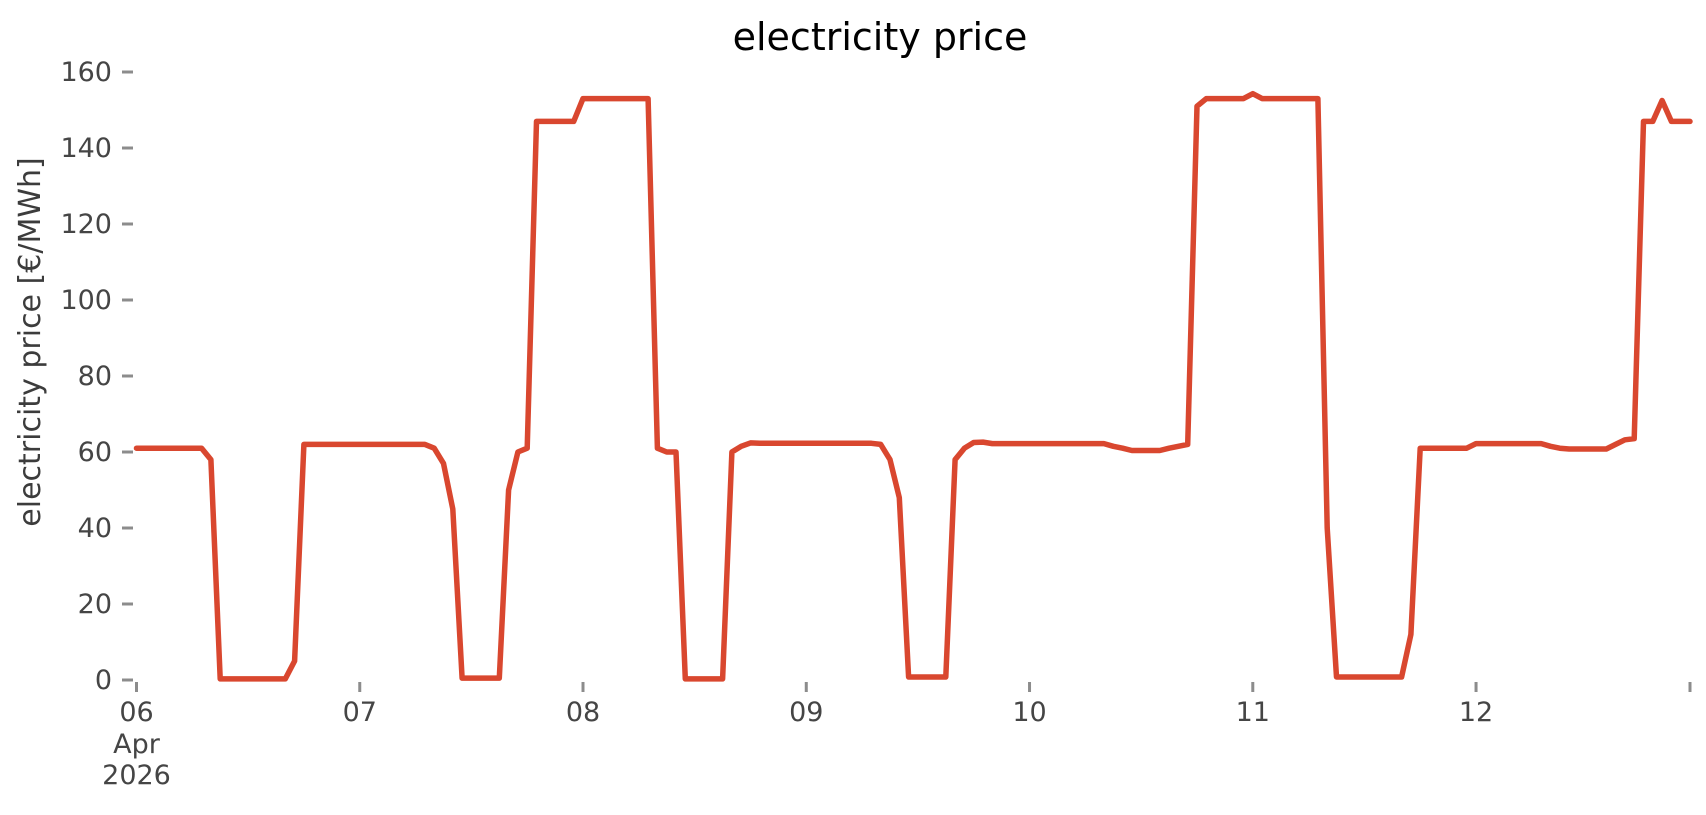 This screenshot has width=1706, height=815. What do you see at coordinates (583, 712) in the screenshot?
I see `x-tick-label: 08` at bounding box center [583, 712].